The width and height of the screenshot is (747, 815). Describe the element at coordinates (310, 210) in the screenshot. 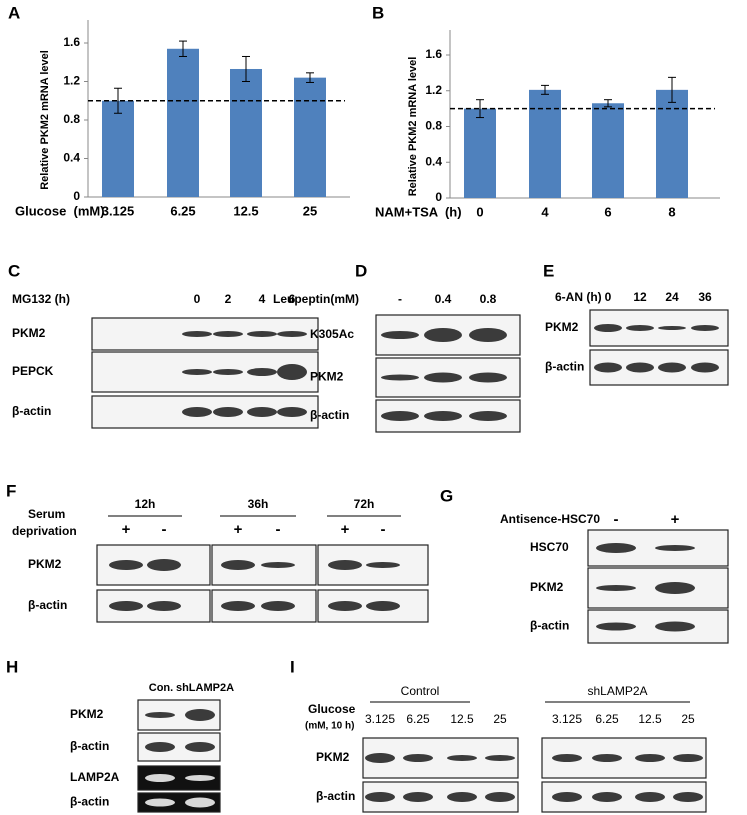

I see `x-tick-label: 25` at that location.